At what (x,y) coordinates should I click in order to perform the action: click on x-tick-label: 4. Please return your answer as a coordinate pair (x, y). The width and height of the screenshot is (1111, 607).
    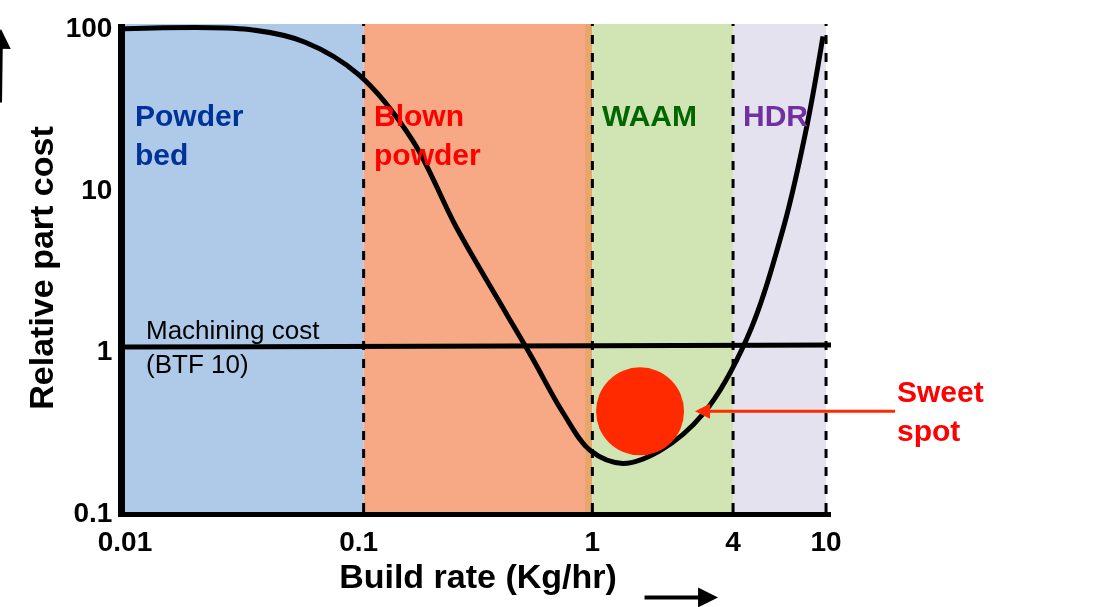
    Looking at the image, I should click on (733, 541).